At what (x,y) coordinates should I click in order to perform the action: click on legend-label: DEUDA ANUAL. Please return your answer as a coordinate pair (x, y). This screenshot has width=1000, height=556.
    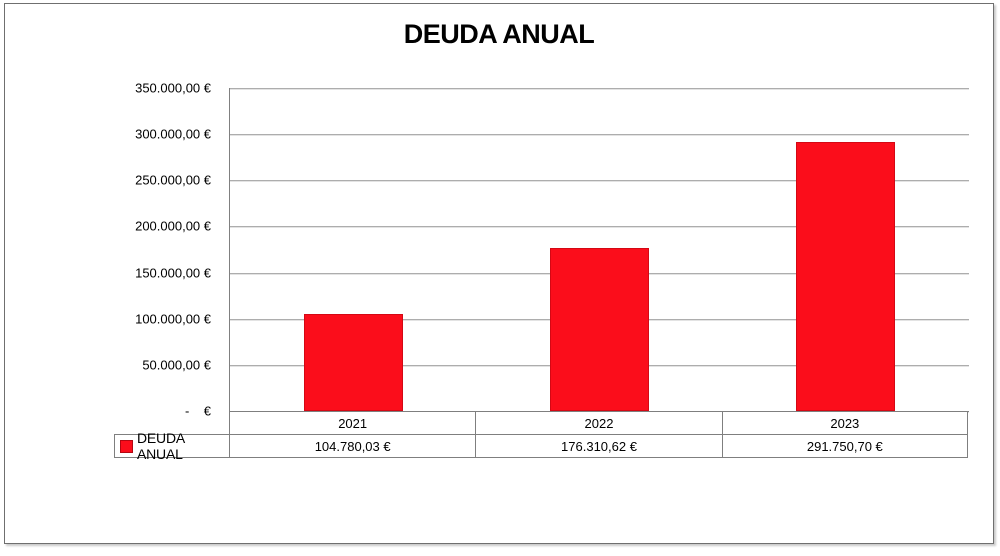
    Looking at the image, I should click on (161, 446).